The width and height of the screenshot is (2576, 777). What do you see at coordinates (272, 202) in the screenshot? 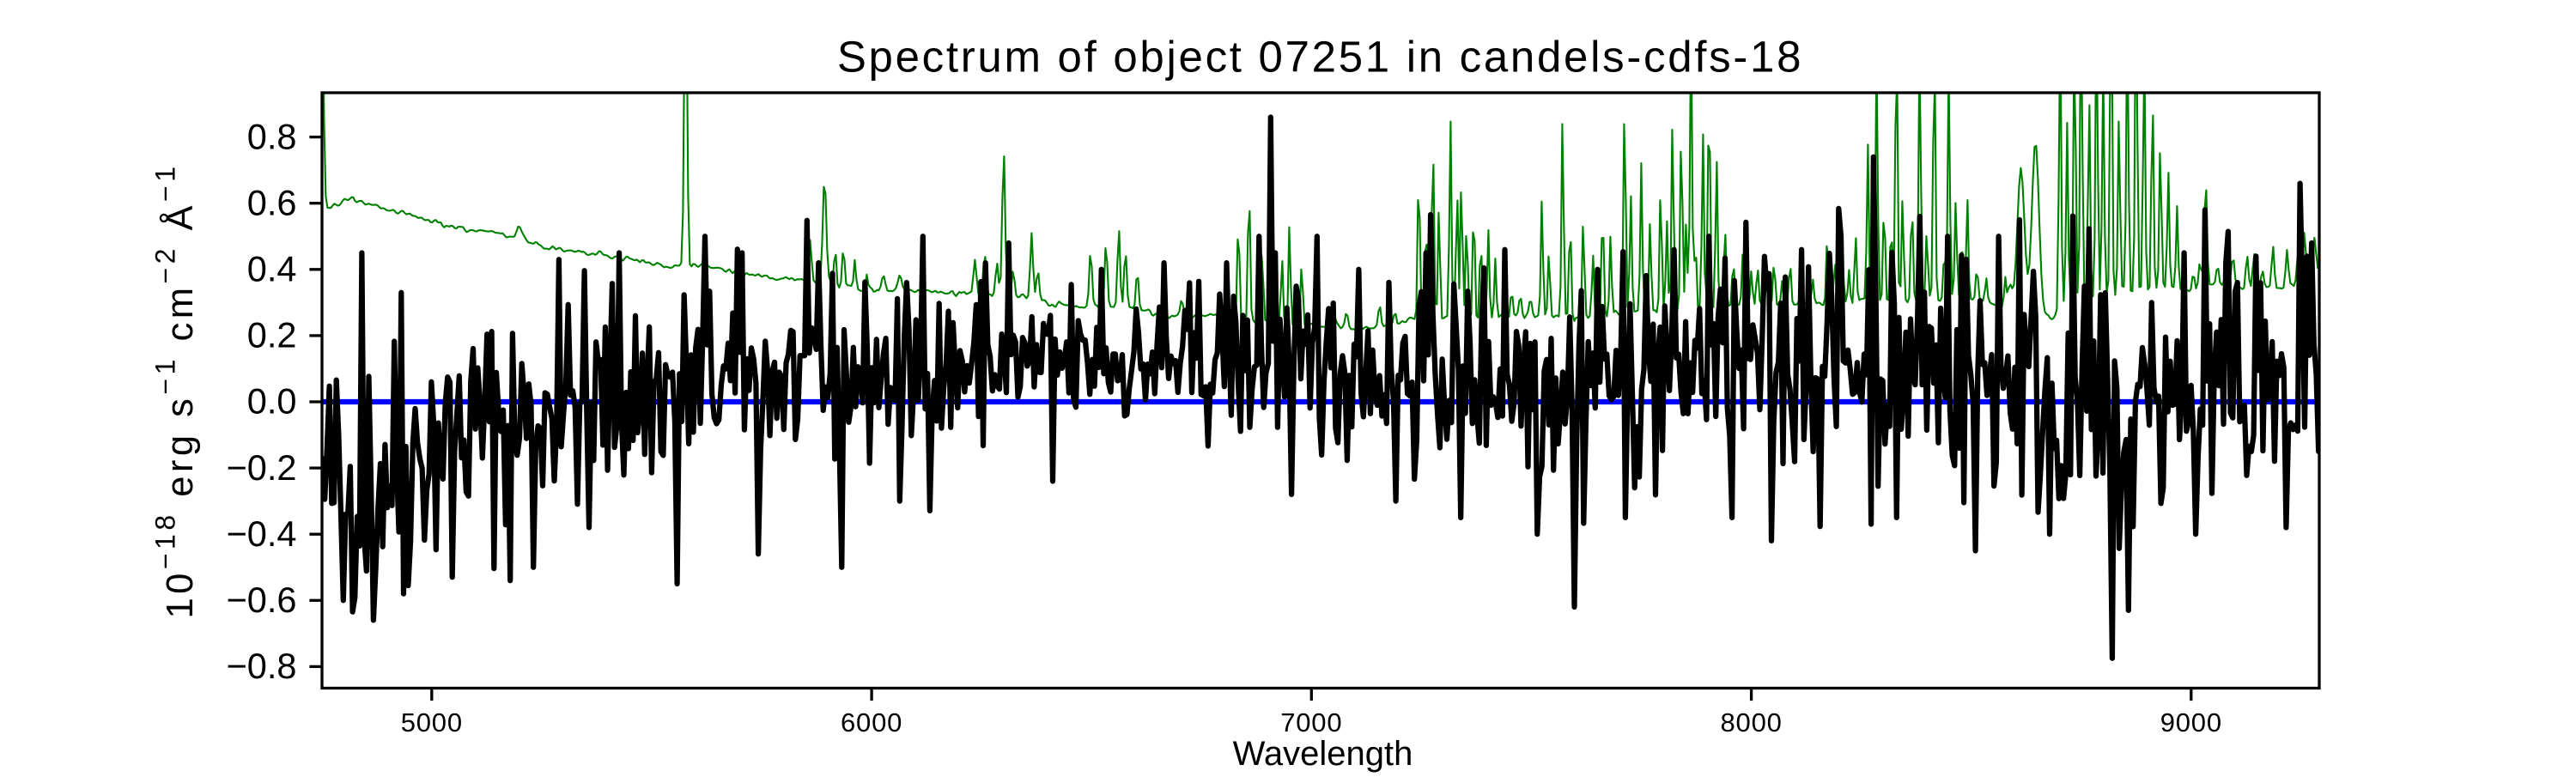
I see `svg-text: 0.6` at bounding box center [272, 202].